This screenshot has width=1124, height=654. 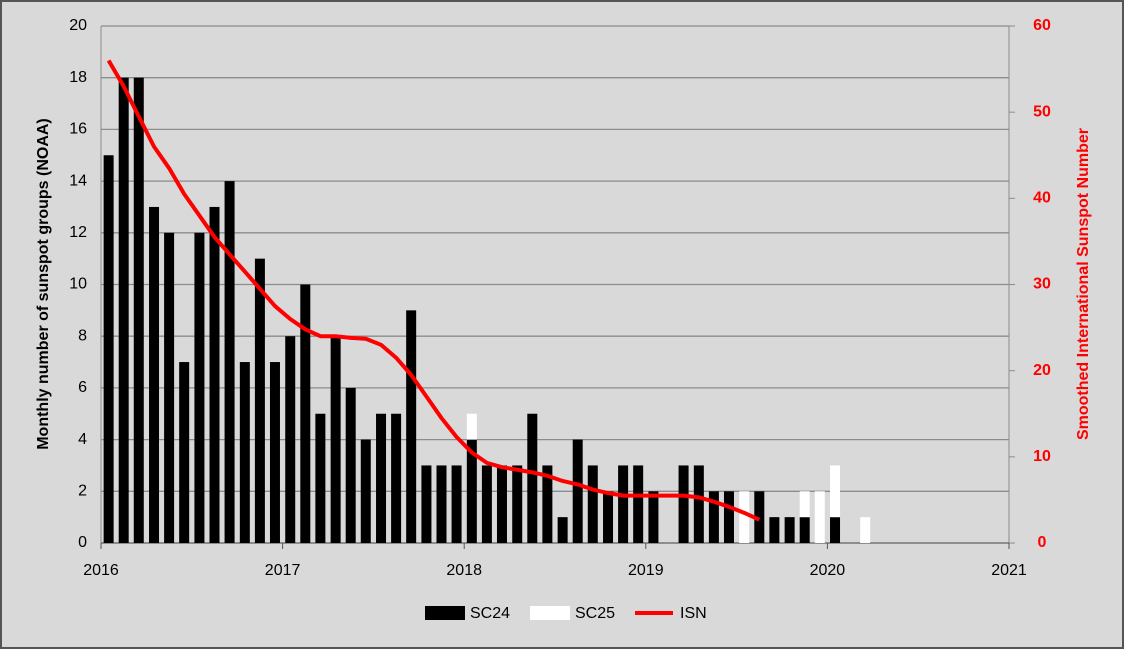 What do you see at coordinates (78, 129) in the screenshot?
I see `y-tick-label: 16` at bounding box center [78, 129].